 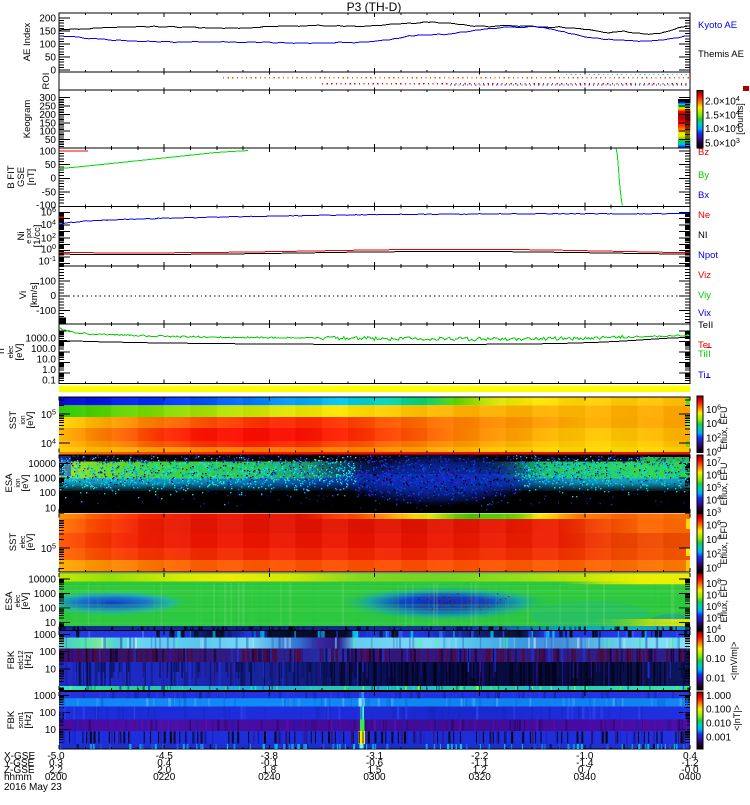 I want to click on svg-text: -3.8, so click(x=270, y=756).